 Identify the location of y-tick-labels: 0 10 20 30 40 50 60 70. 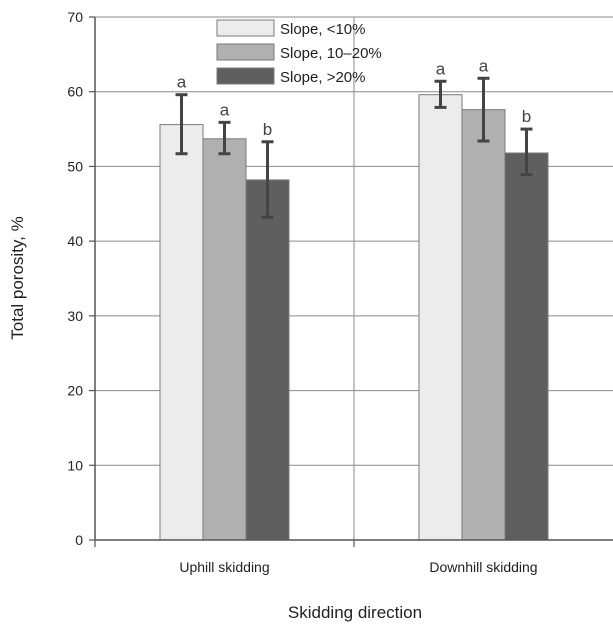
(75, 278).